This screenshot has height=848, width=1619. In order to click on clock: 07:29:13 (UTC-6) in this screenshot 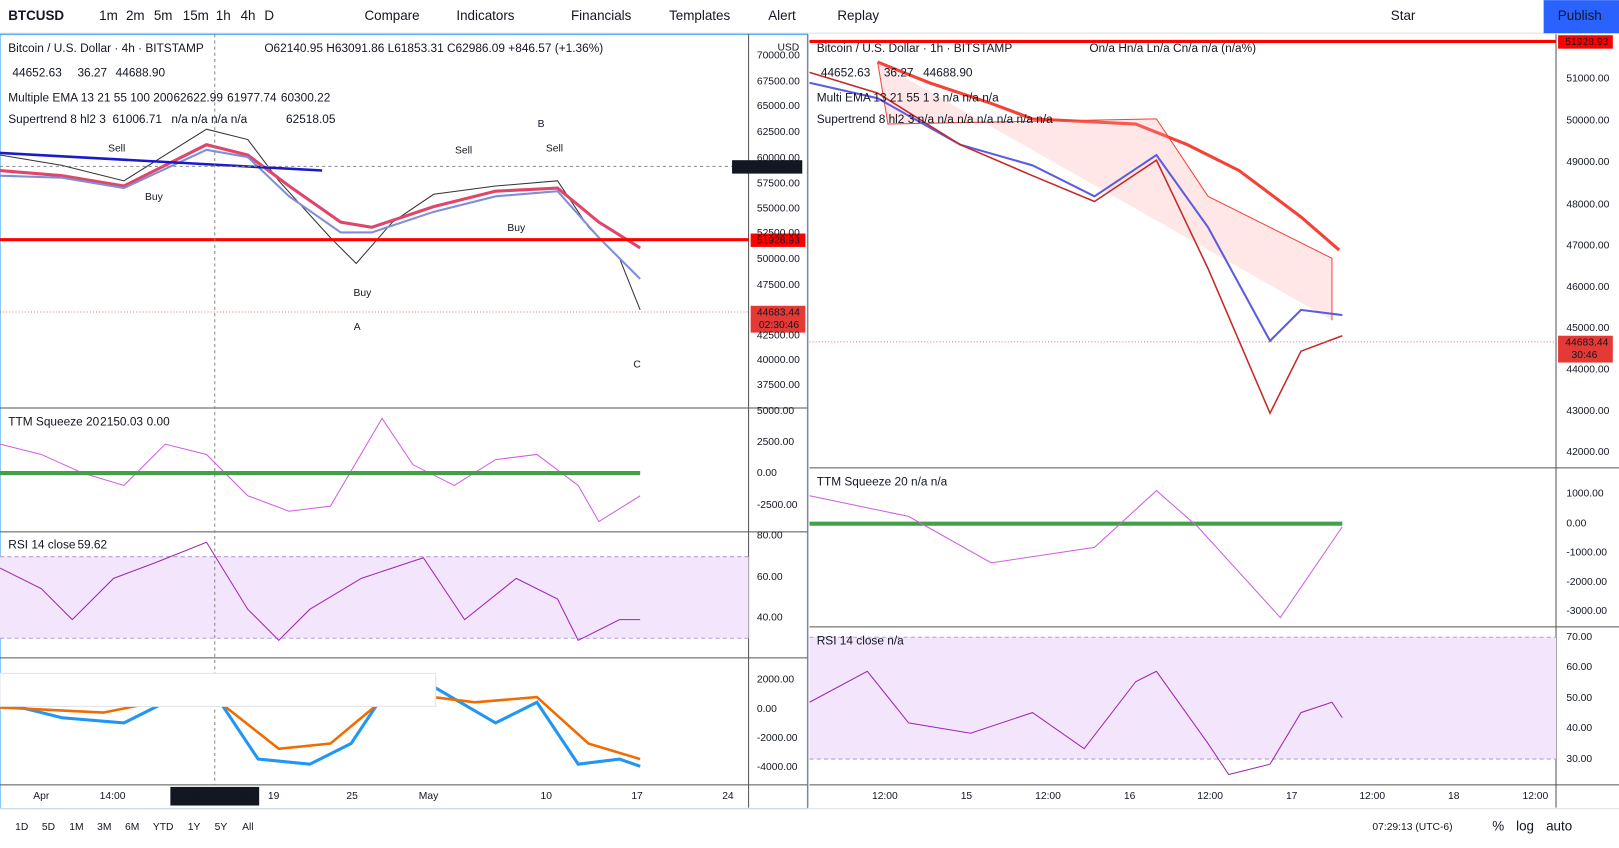, I will do `click(1412, 827)`.